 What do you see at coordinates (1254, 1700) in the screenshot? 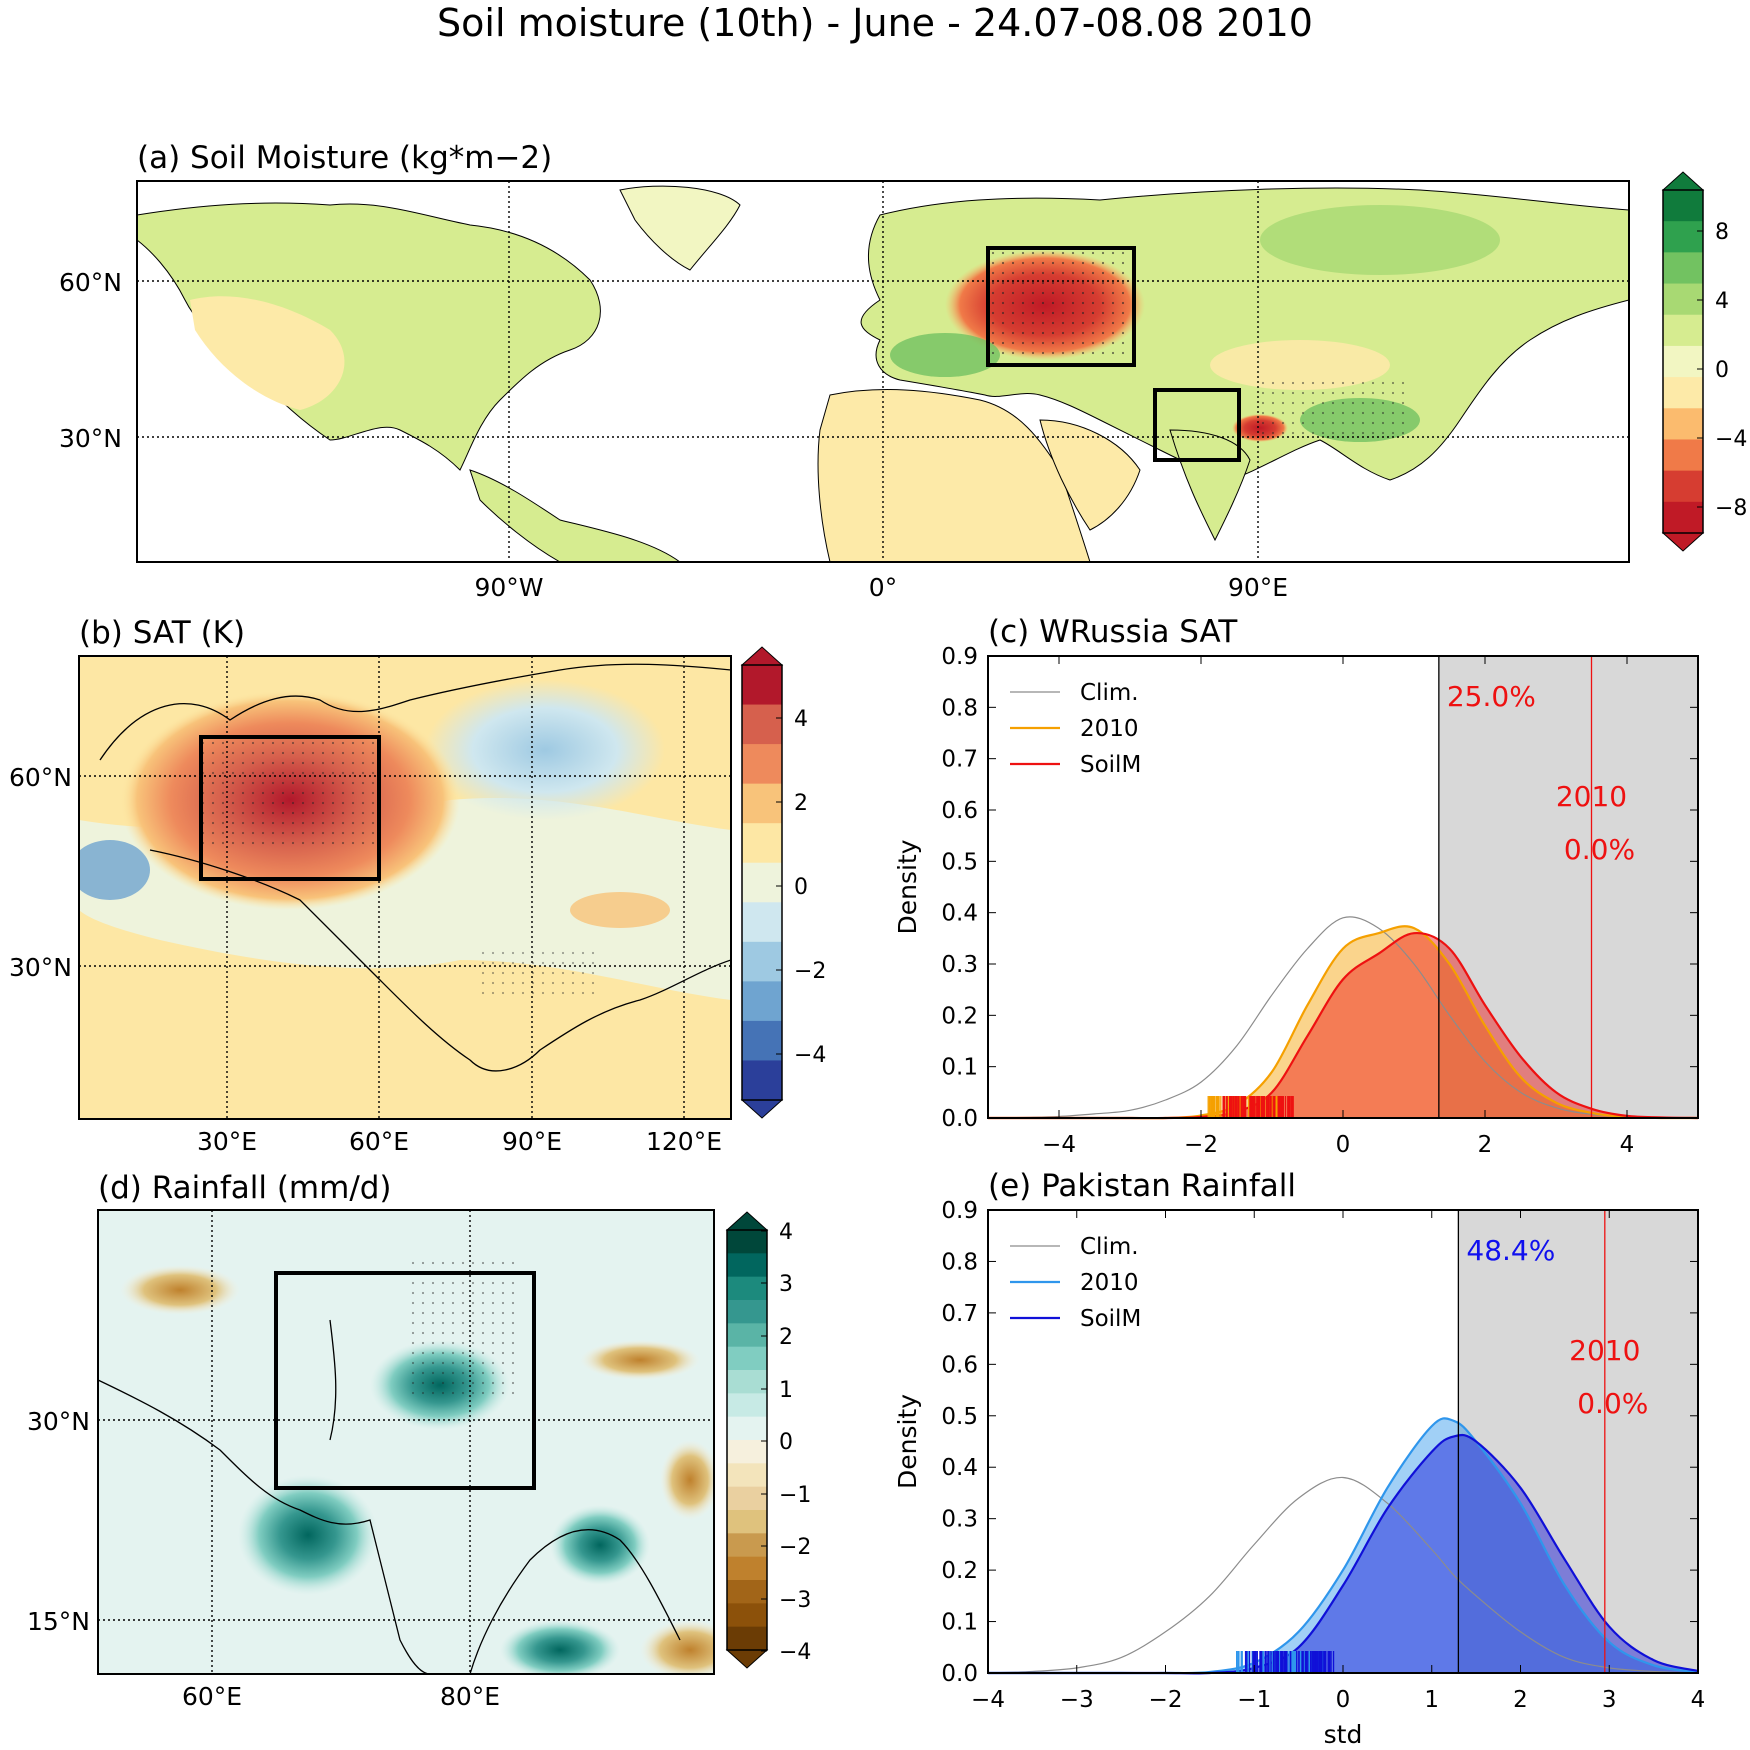
I see `xtick-label: −1` at bounding box center [1254, 1700].